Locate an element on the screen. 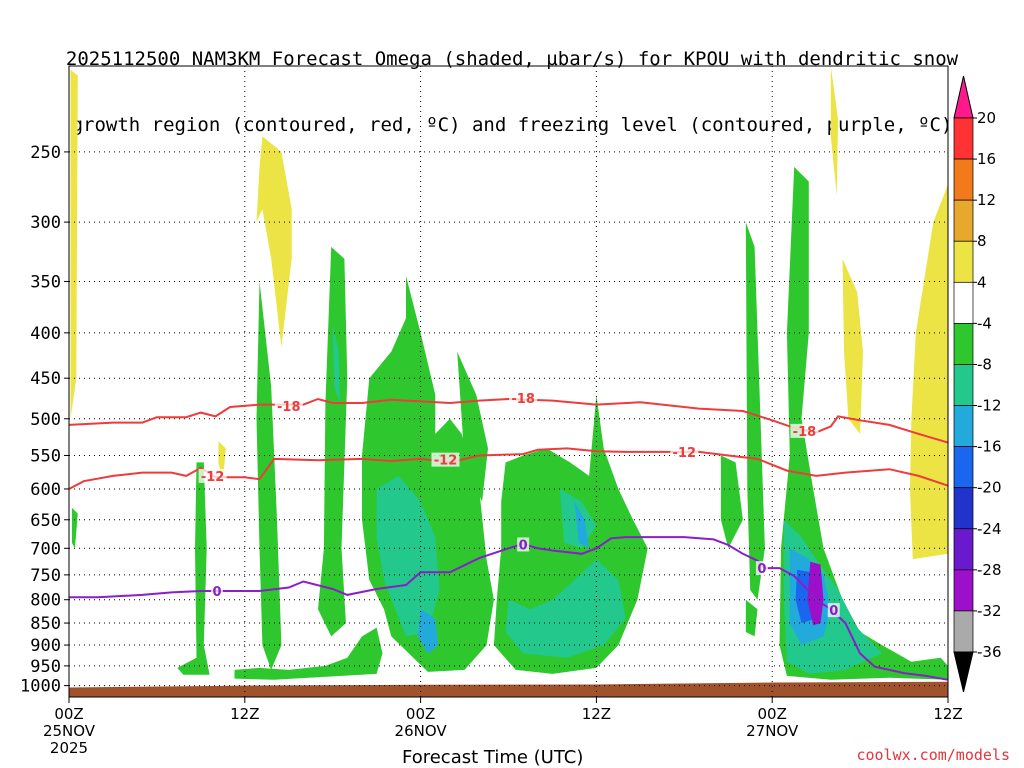 The image size is (1024, 768). x-tick-label-0-1: 25NOV is located at coordinates (69, 731).